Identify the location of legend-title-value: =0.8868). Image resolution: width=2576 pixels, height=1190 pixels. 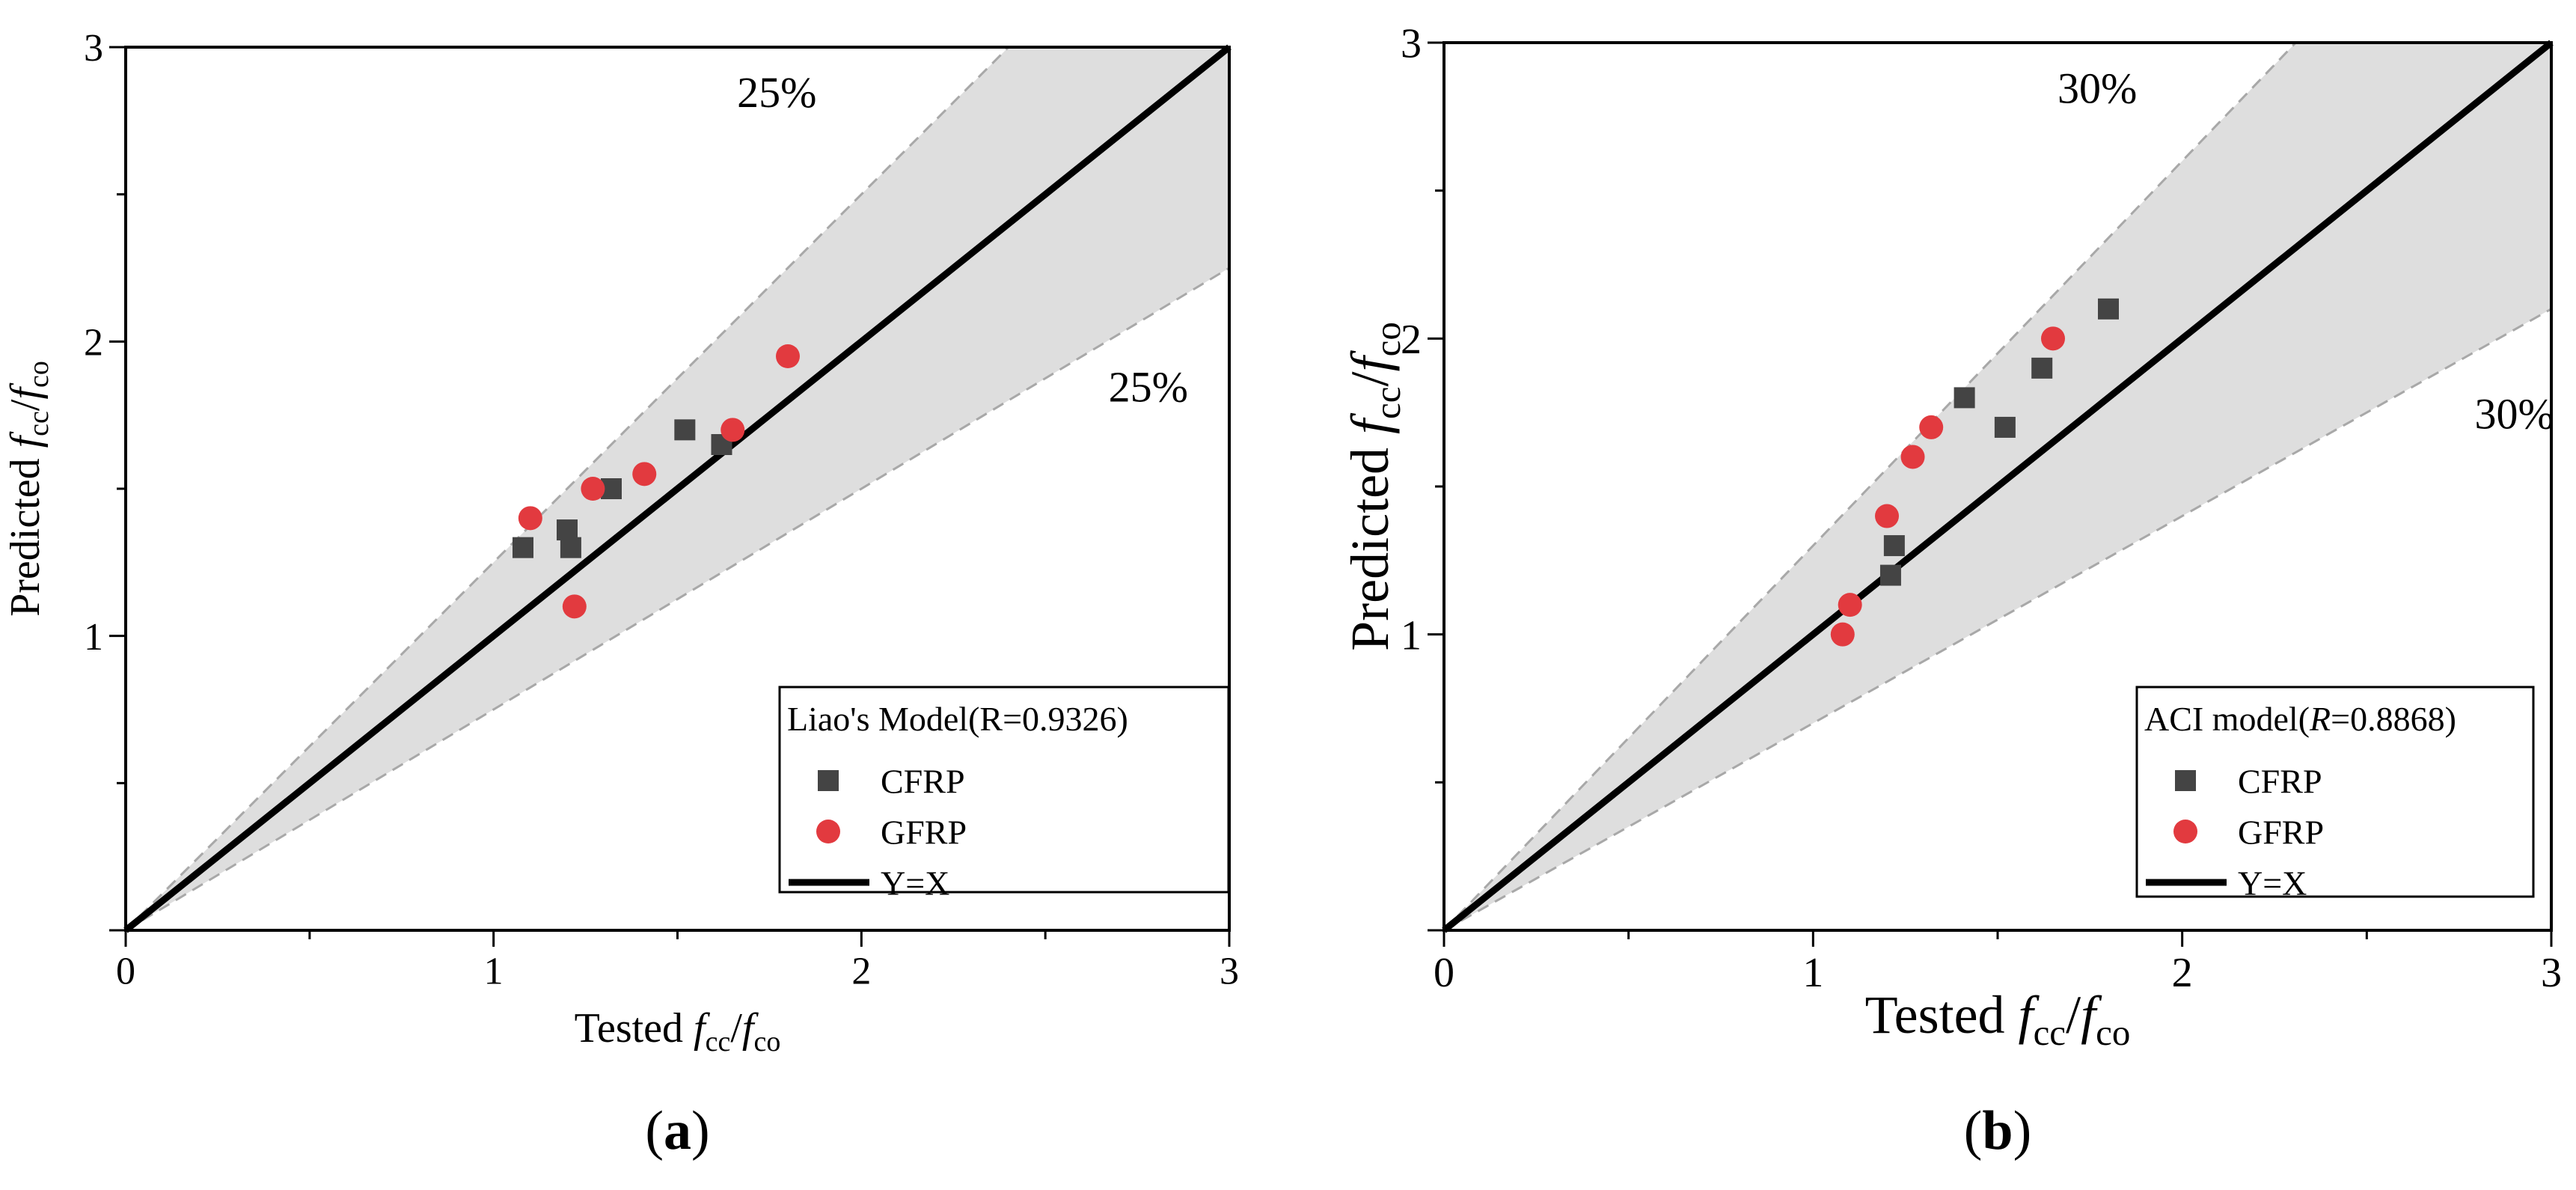
(2393, 719).